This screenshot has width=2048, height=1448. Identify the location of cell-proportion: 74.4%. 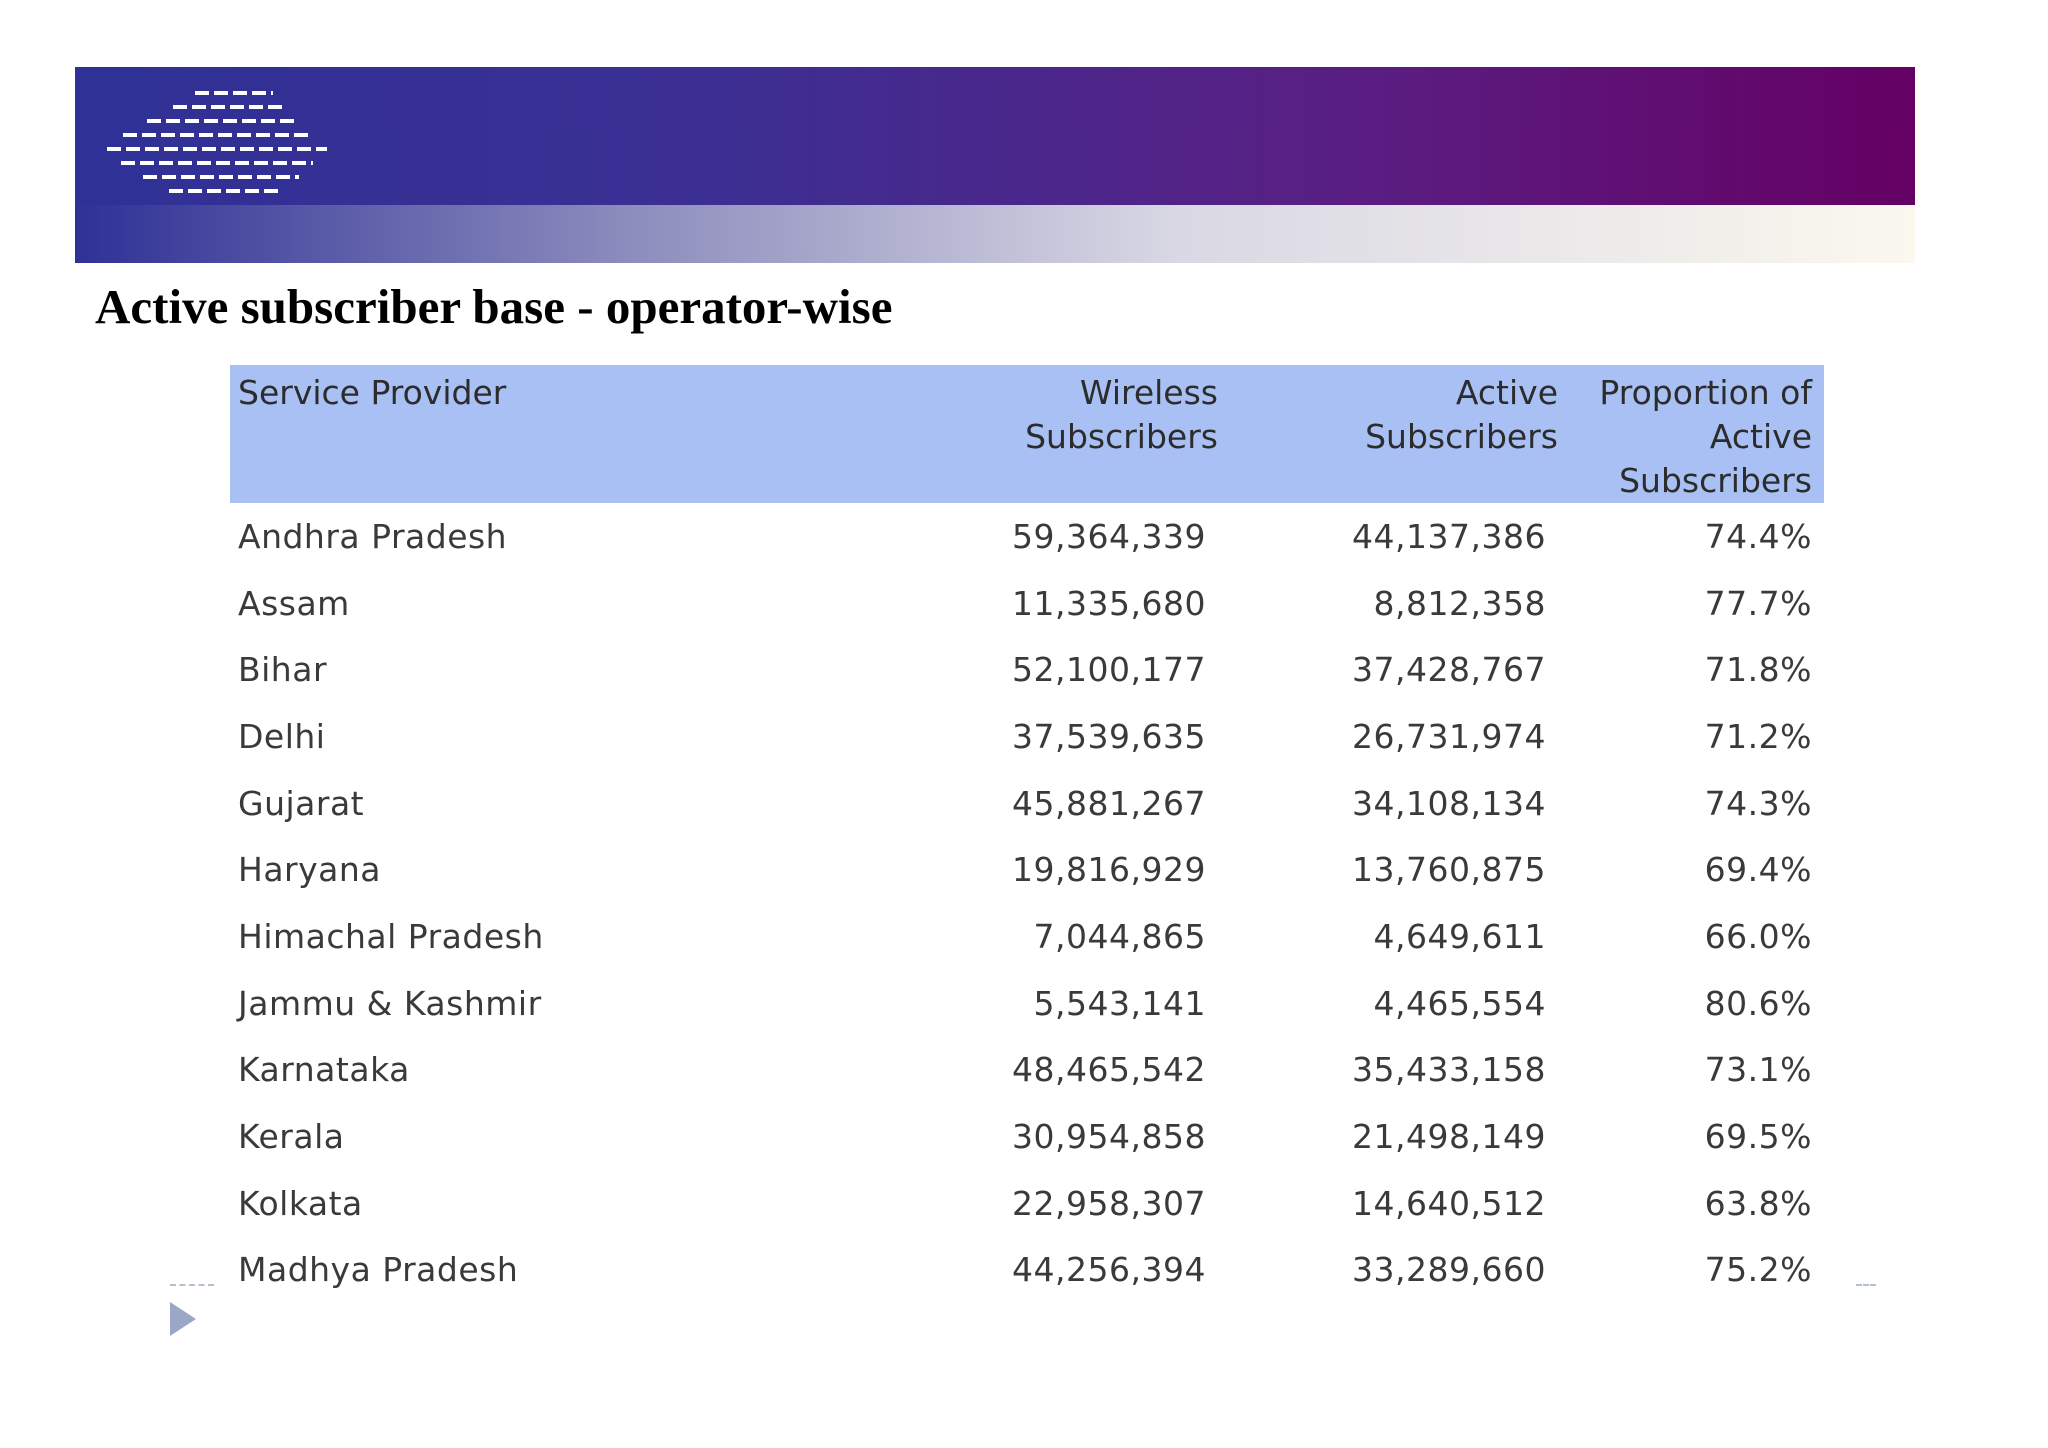
(1758, 536).